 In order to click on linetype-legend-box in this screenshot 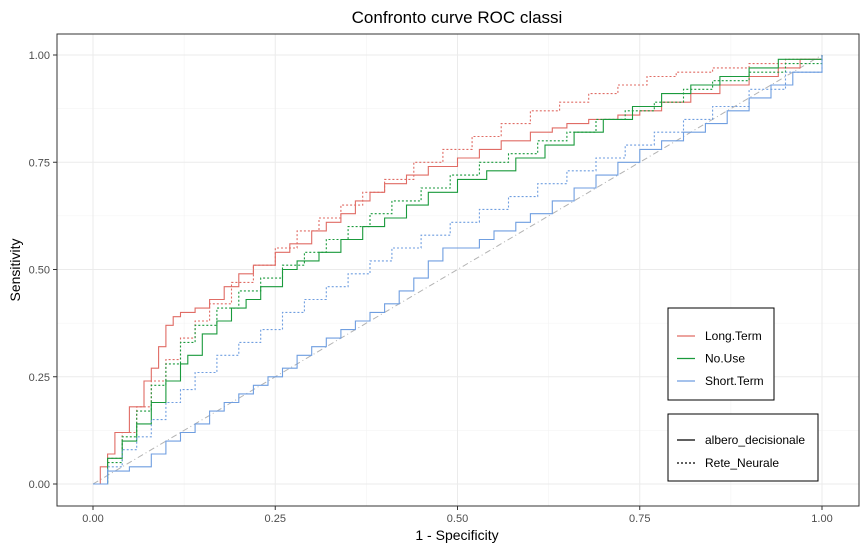, I will do `click(743, 447)`.